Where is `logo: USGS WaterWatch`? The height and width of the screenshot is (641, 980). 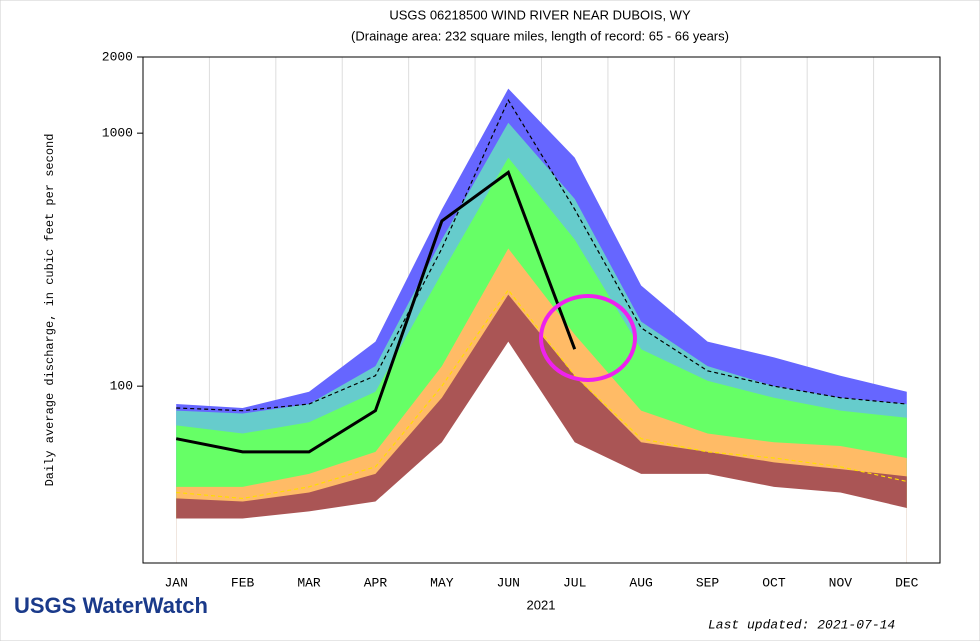 logo: USGS WaterWatch is located at coordinates (111, 605).